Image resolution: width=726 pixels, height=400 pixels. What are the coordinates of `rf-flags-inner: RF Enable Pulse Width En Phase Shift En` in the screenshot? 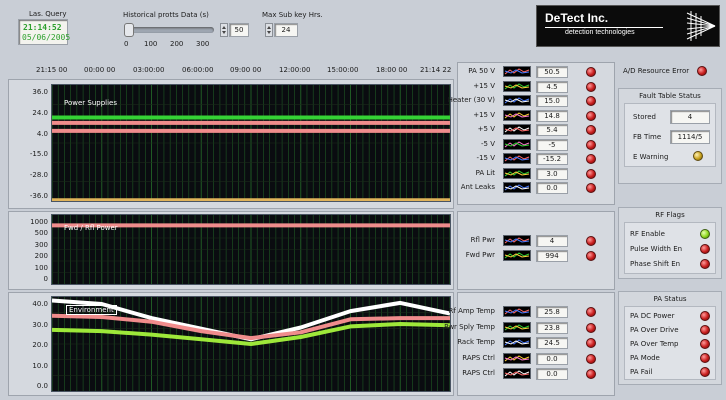 It's located at (670, 248).